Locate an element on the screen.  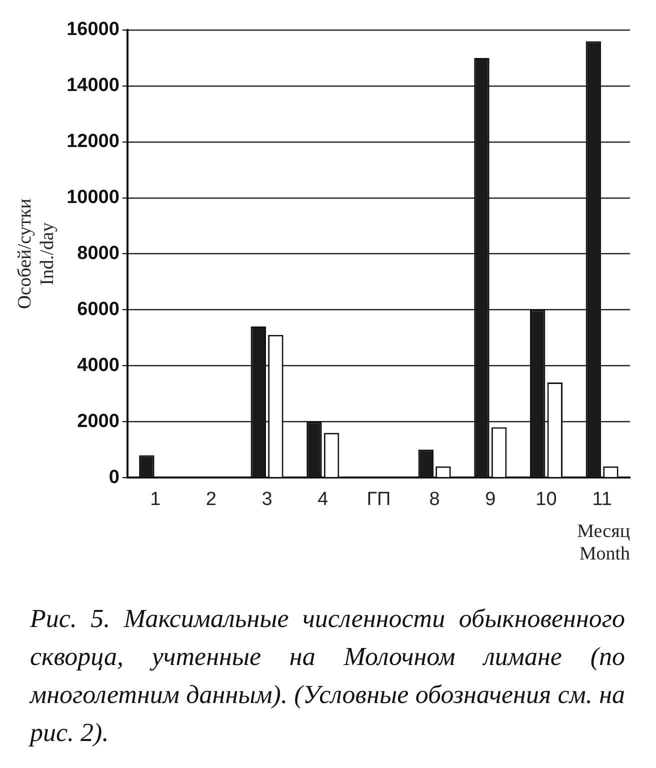
y-axis-title: Особей/сутки Ind./day is located at coordinates (36, 253).